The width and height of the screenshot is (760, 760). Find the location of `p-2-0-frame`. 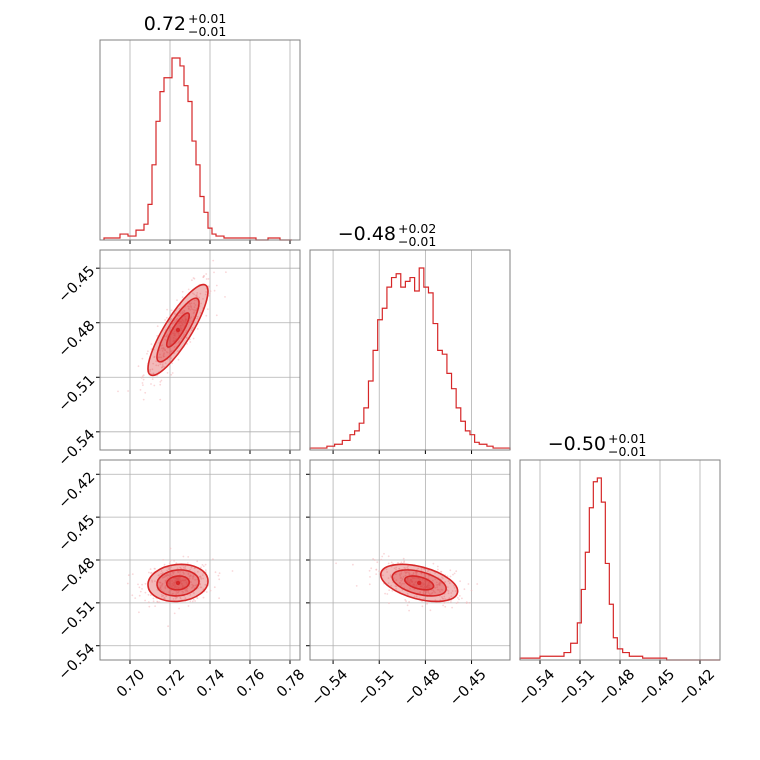

p-2-0-frame is located at coordinates (200, 560).